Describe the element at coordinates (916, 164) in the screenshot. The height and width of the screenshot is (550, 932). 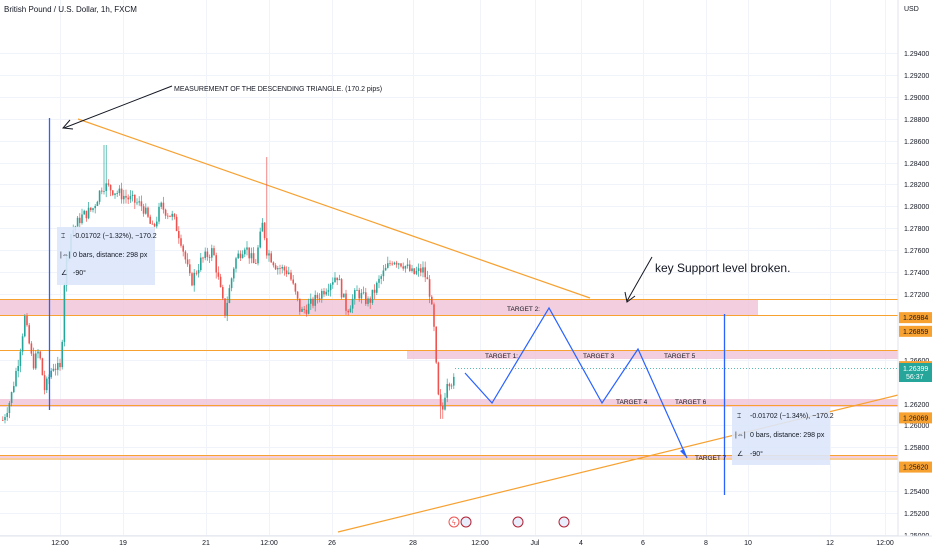
I see `y-tick-label: 1.28400` at that location.